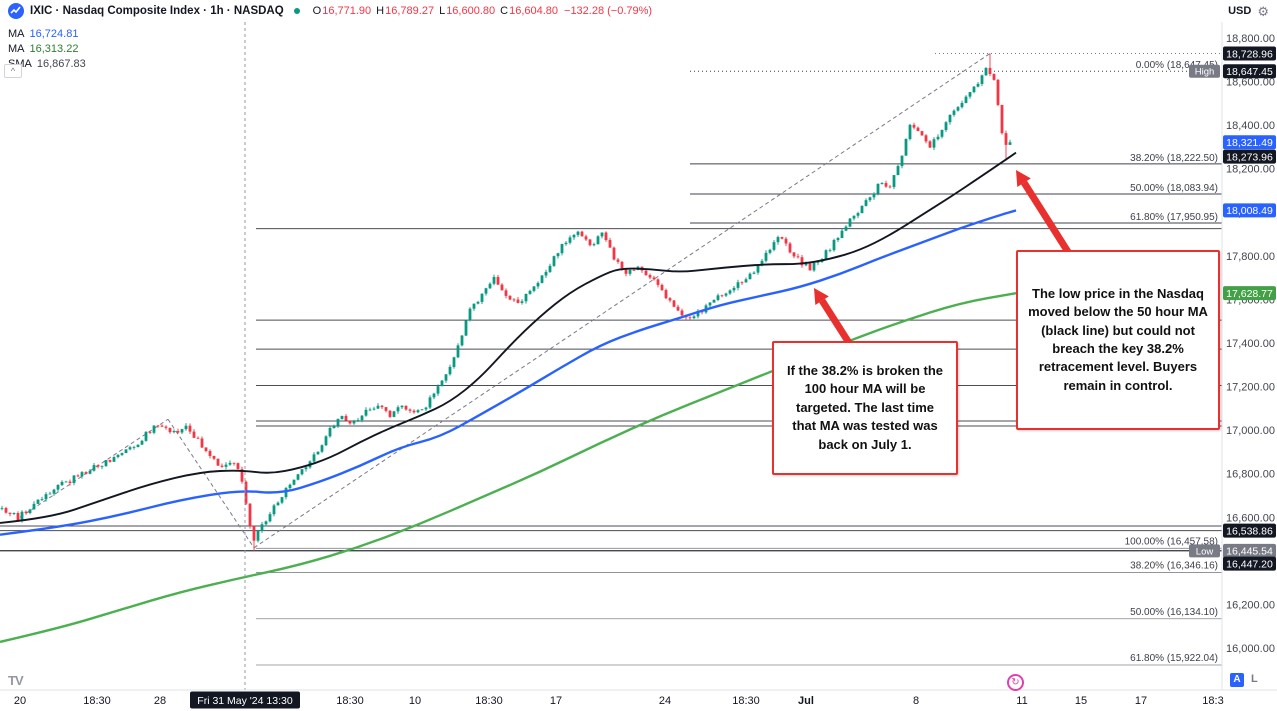 This screenshot has width=1277, height=711. Describe the element at coordinates (1174, 658) in the screenshot. I see `svg-text: 61.80% (15,922.04)` at that location.